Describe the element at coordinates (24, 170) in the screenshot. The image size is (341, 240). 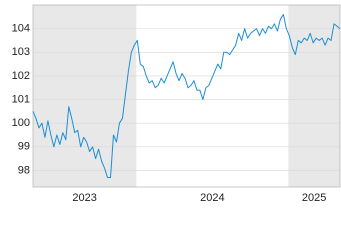
I see `y-tick-label: 98` at that location.